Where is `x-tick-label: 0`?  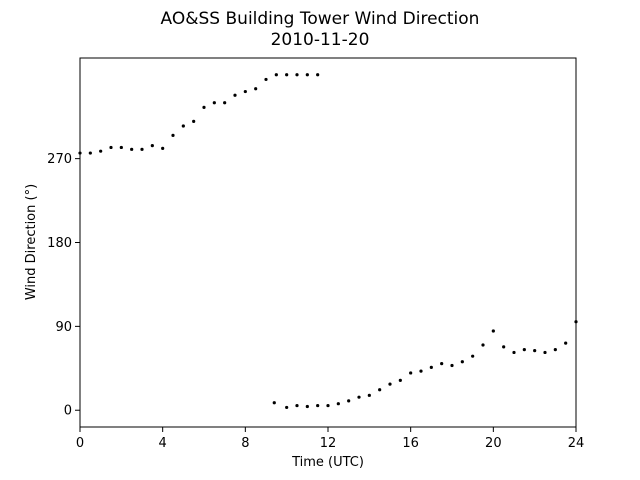 x-tick-label: 0 is located at coordinates (80, 443).